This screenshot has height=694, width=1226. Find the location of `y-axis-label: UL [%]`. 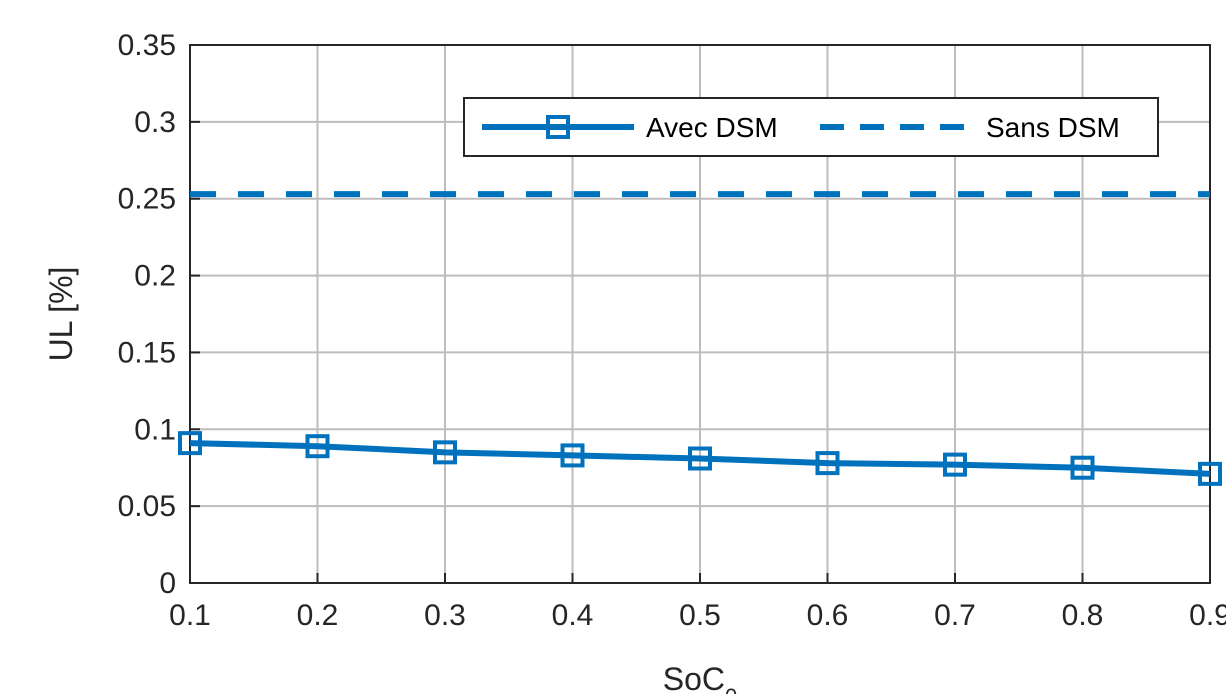

y-axis-label: UL [%] is located at coordinates (61, 314).